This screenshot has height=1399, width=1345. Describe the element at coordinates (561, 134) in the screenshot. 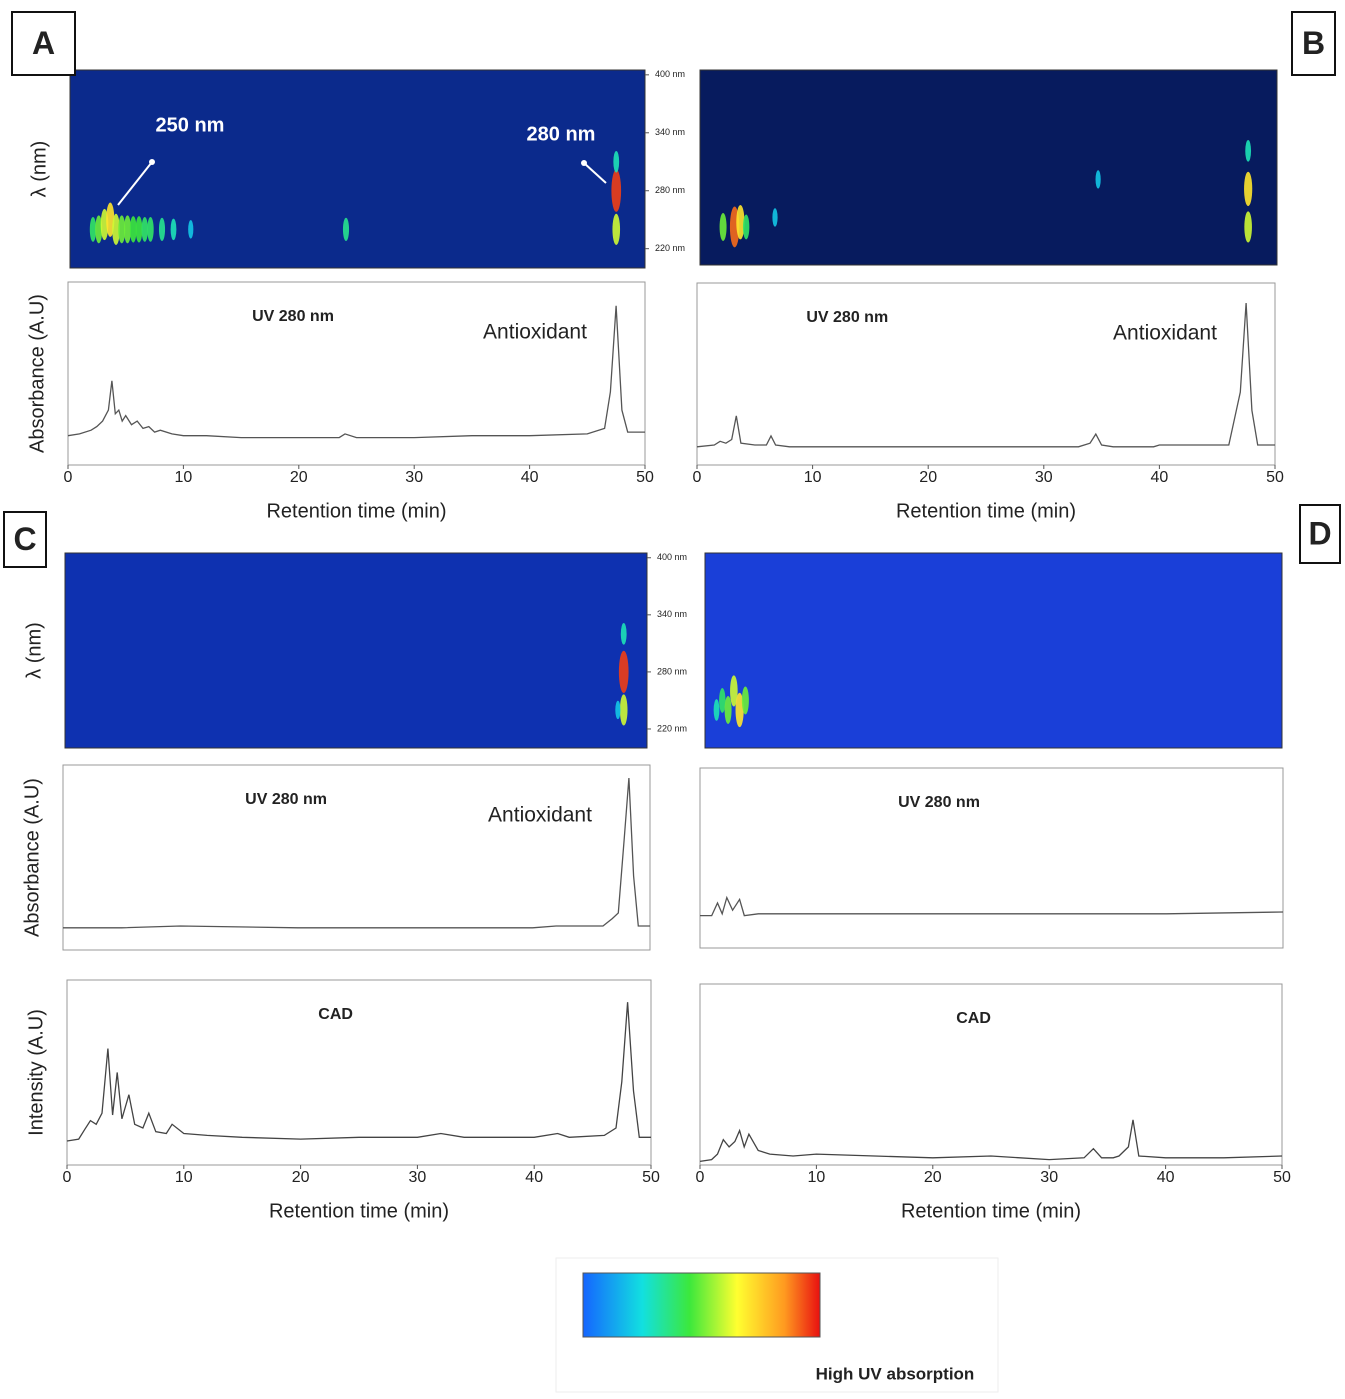

I see `annotation: 280 nm` at that location.